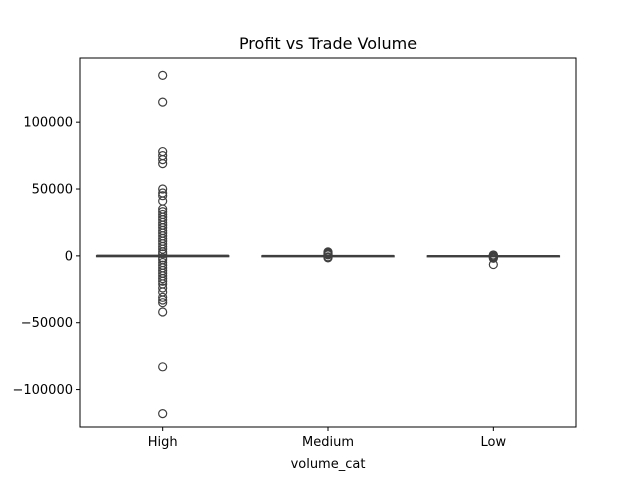 The height and width of the screenshot is (480, 640). I want to click on y-tick-label: −50000, so click(47, 323).